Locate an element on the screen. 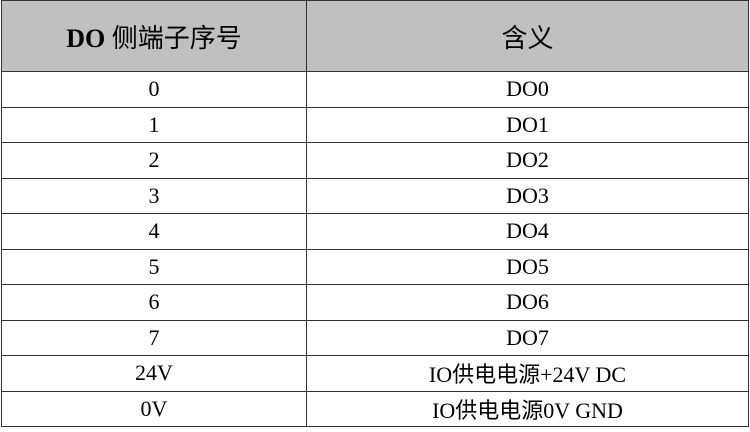  table-row: 4 DO4 is located at coordinates (375, 231).